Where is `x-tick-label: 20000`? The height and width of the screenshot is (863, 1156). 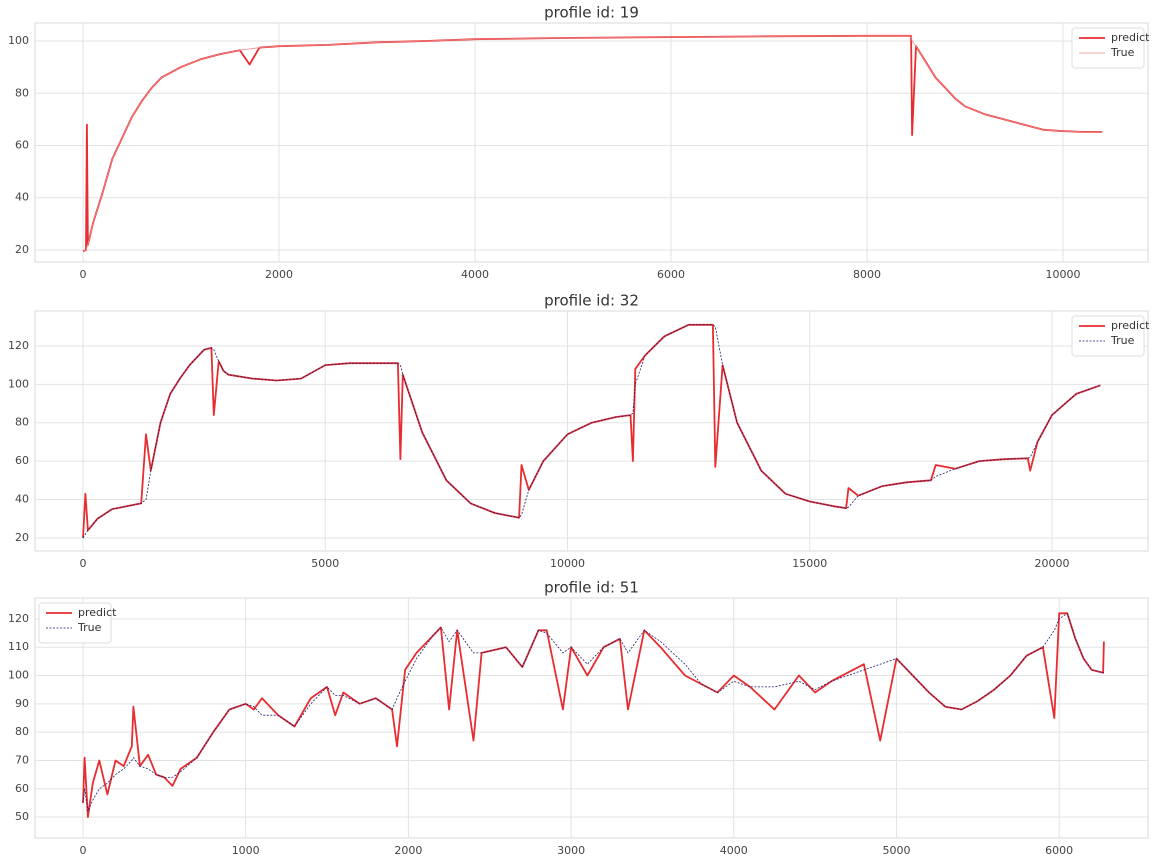 x-tick-label: 20000 is located at coordinates (1052, 563).